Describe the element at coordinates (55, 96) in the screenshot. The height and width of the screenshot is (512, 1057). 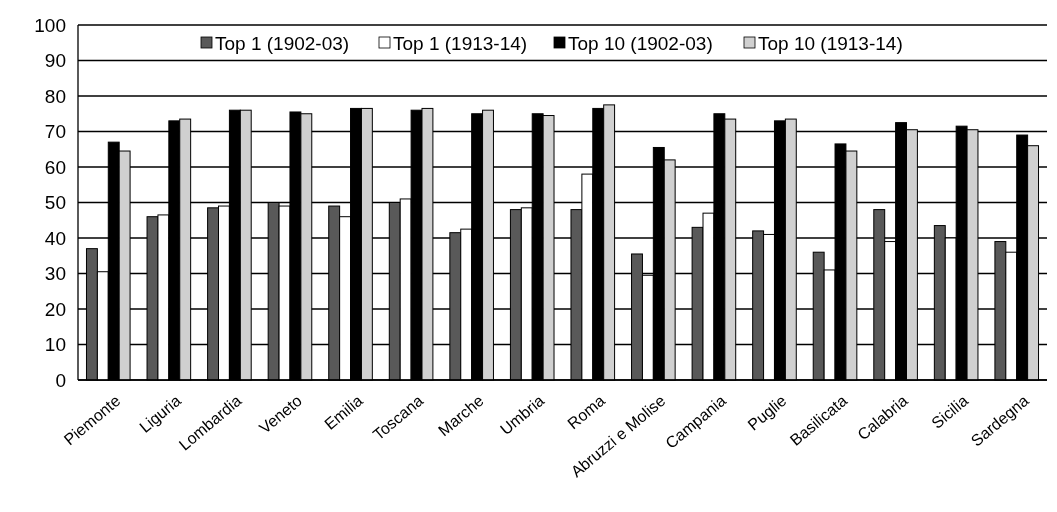
I see `y-tick-label: 80` at that location.